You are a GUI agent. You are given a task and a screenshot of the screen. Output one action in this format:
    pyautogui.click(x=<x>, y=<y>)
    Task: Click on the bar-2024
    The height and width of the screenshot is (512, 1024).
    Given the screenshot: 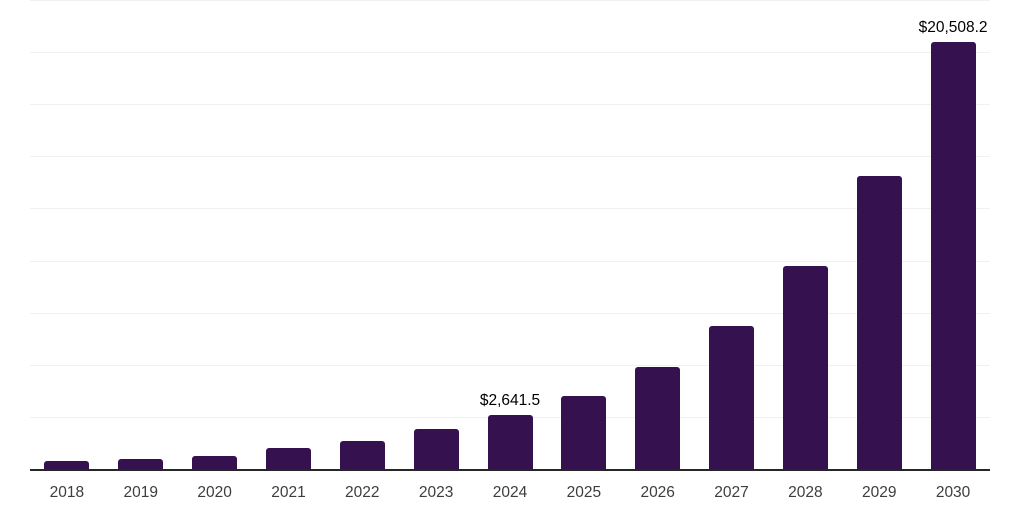 What is the action you would take?
    pyautogui.click(x=510, y=442)
    